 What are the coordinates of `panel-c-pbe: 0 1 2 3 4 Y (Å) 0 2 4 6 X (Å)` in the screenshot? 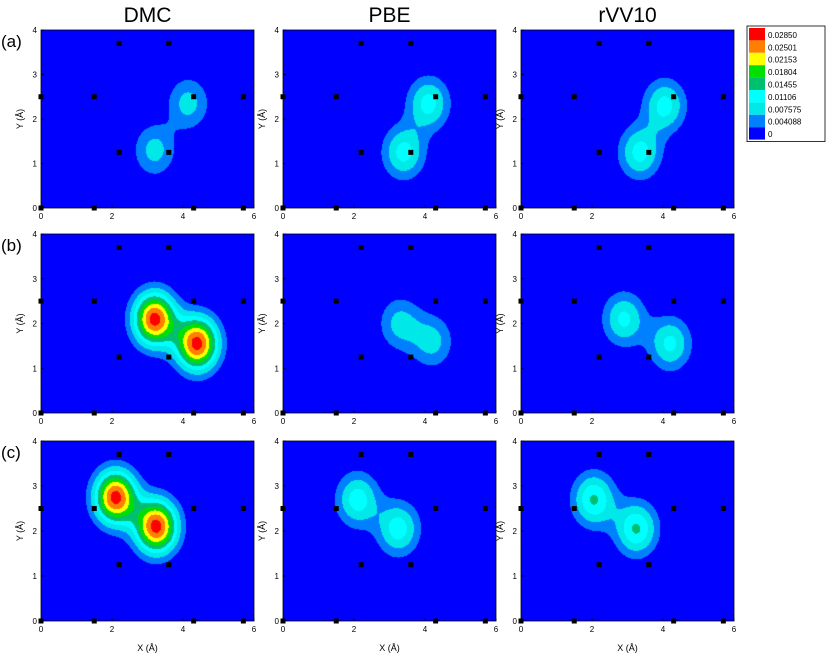 It's located at (378, 545).